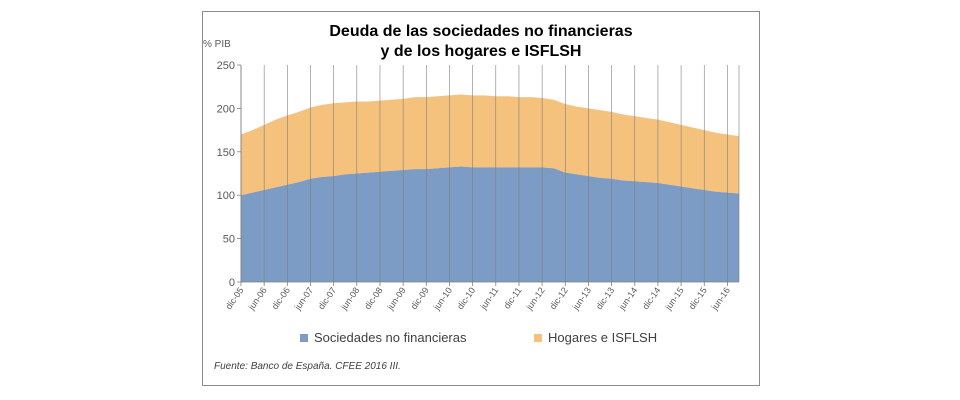 This screenshot has width=960, height=400. Describe the element at coordinates (481, 31) in the screenshot. I see `chart-title-line-1: Deuda de las sociedades no financieras` at that location.